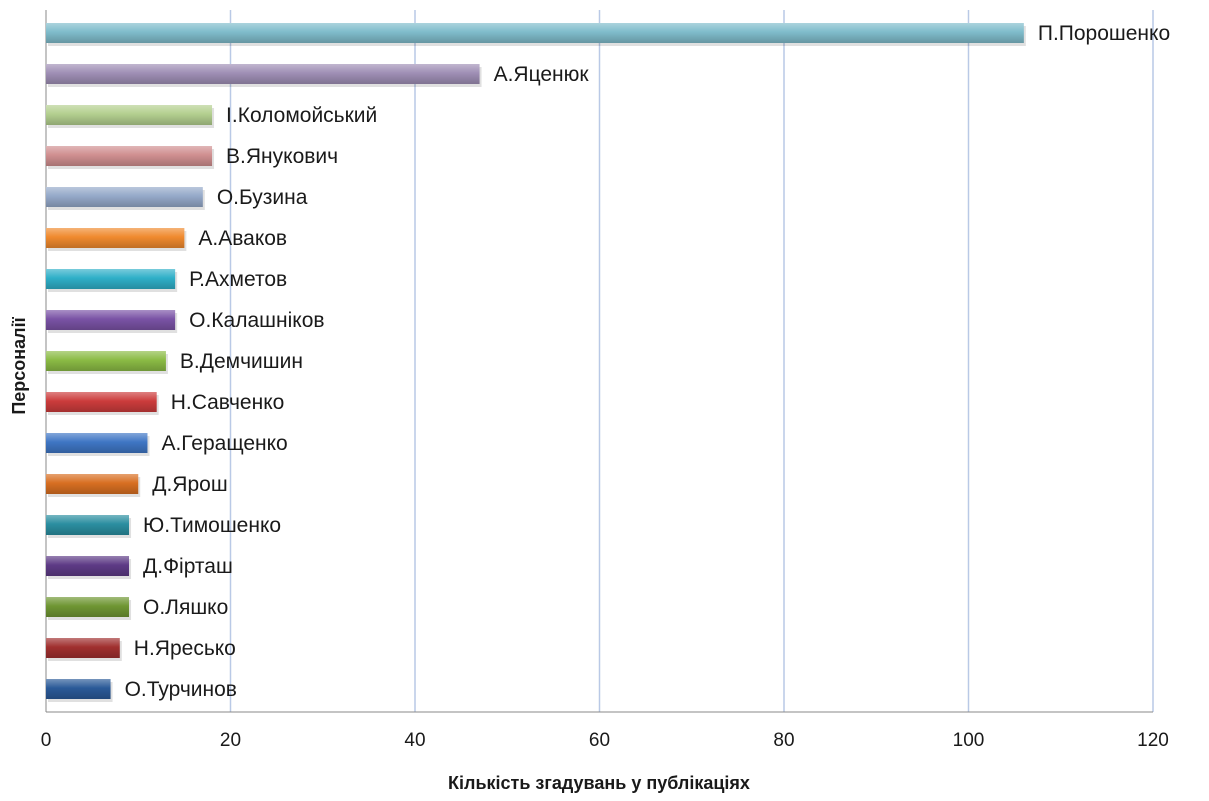 Image resolution: width=1209 pixels, height=801 pixels. What do you see at coordinates (188, 566) in the screenshot?
I see `bar-data-label: Д.Фірташ` at bounding box center [188, 566].